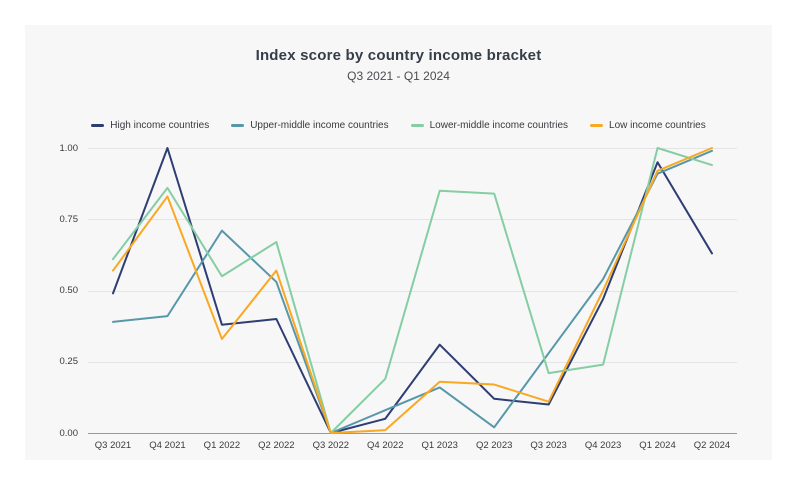 This screenshot has width=797, height=485. Describe the element at coordinates (69, 362) in the screenshot. I see `y-tick-label: 0.25` at that location.